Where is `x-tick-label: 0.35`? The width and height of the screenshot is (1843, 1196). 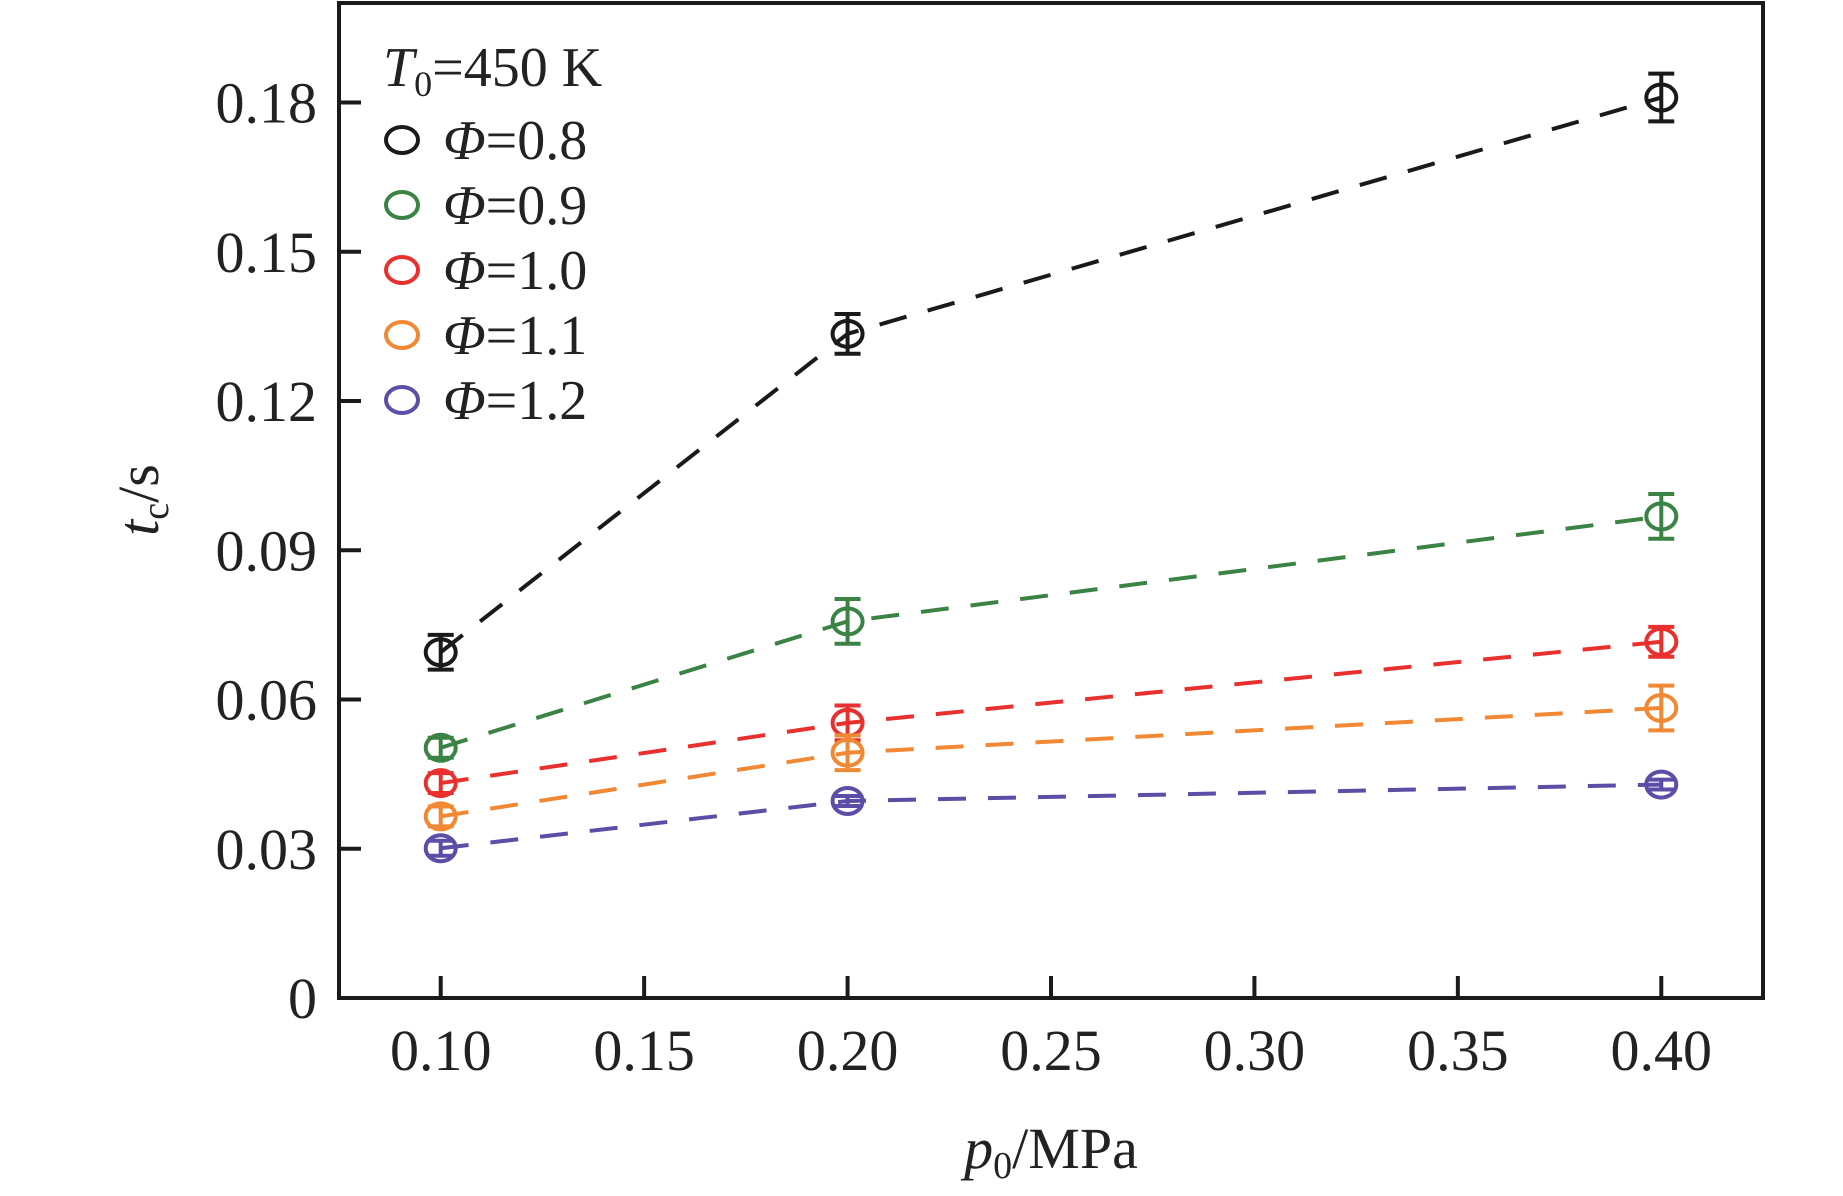 x-tick-label: 0.35 is located at coordinates (1458, 1050).